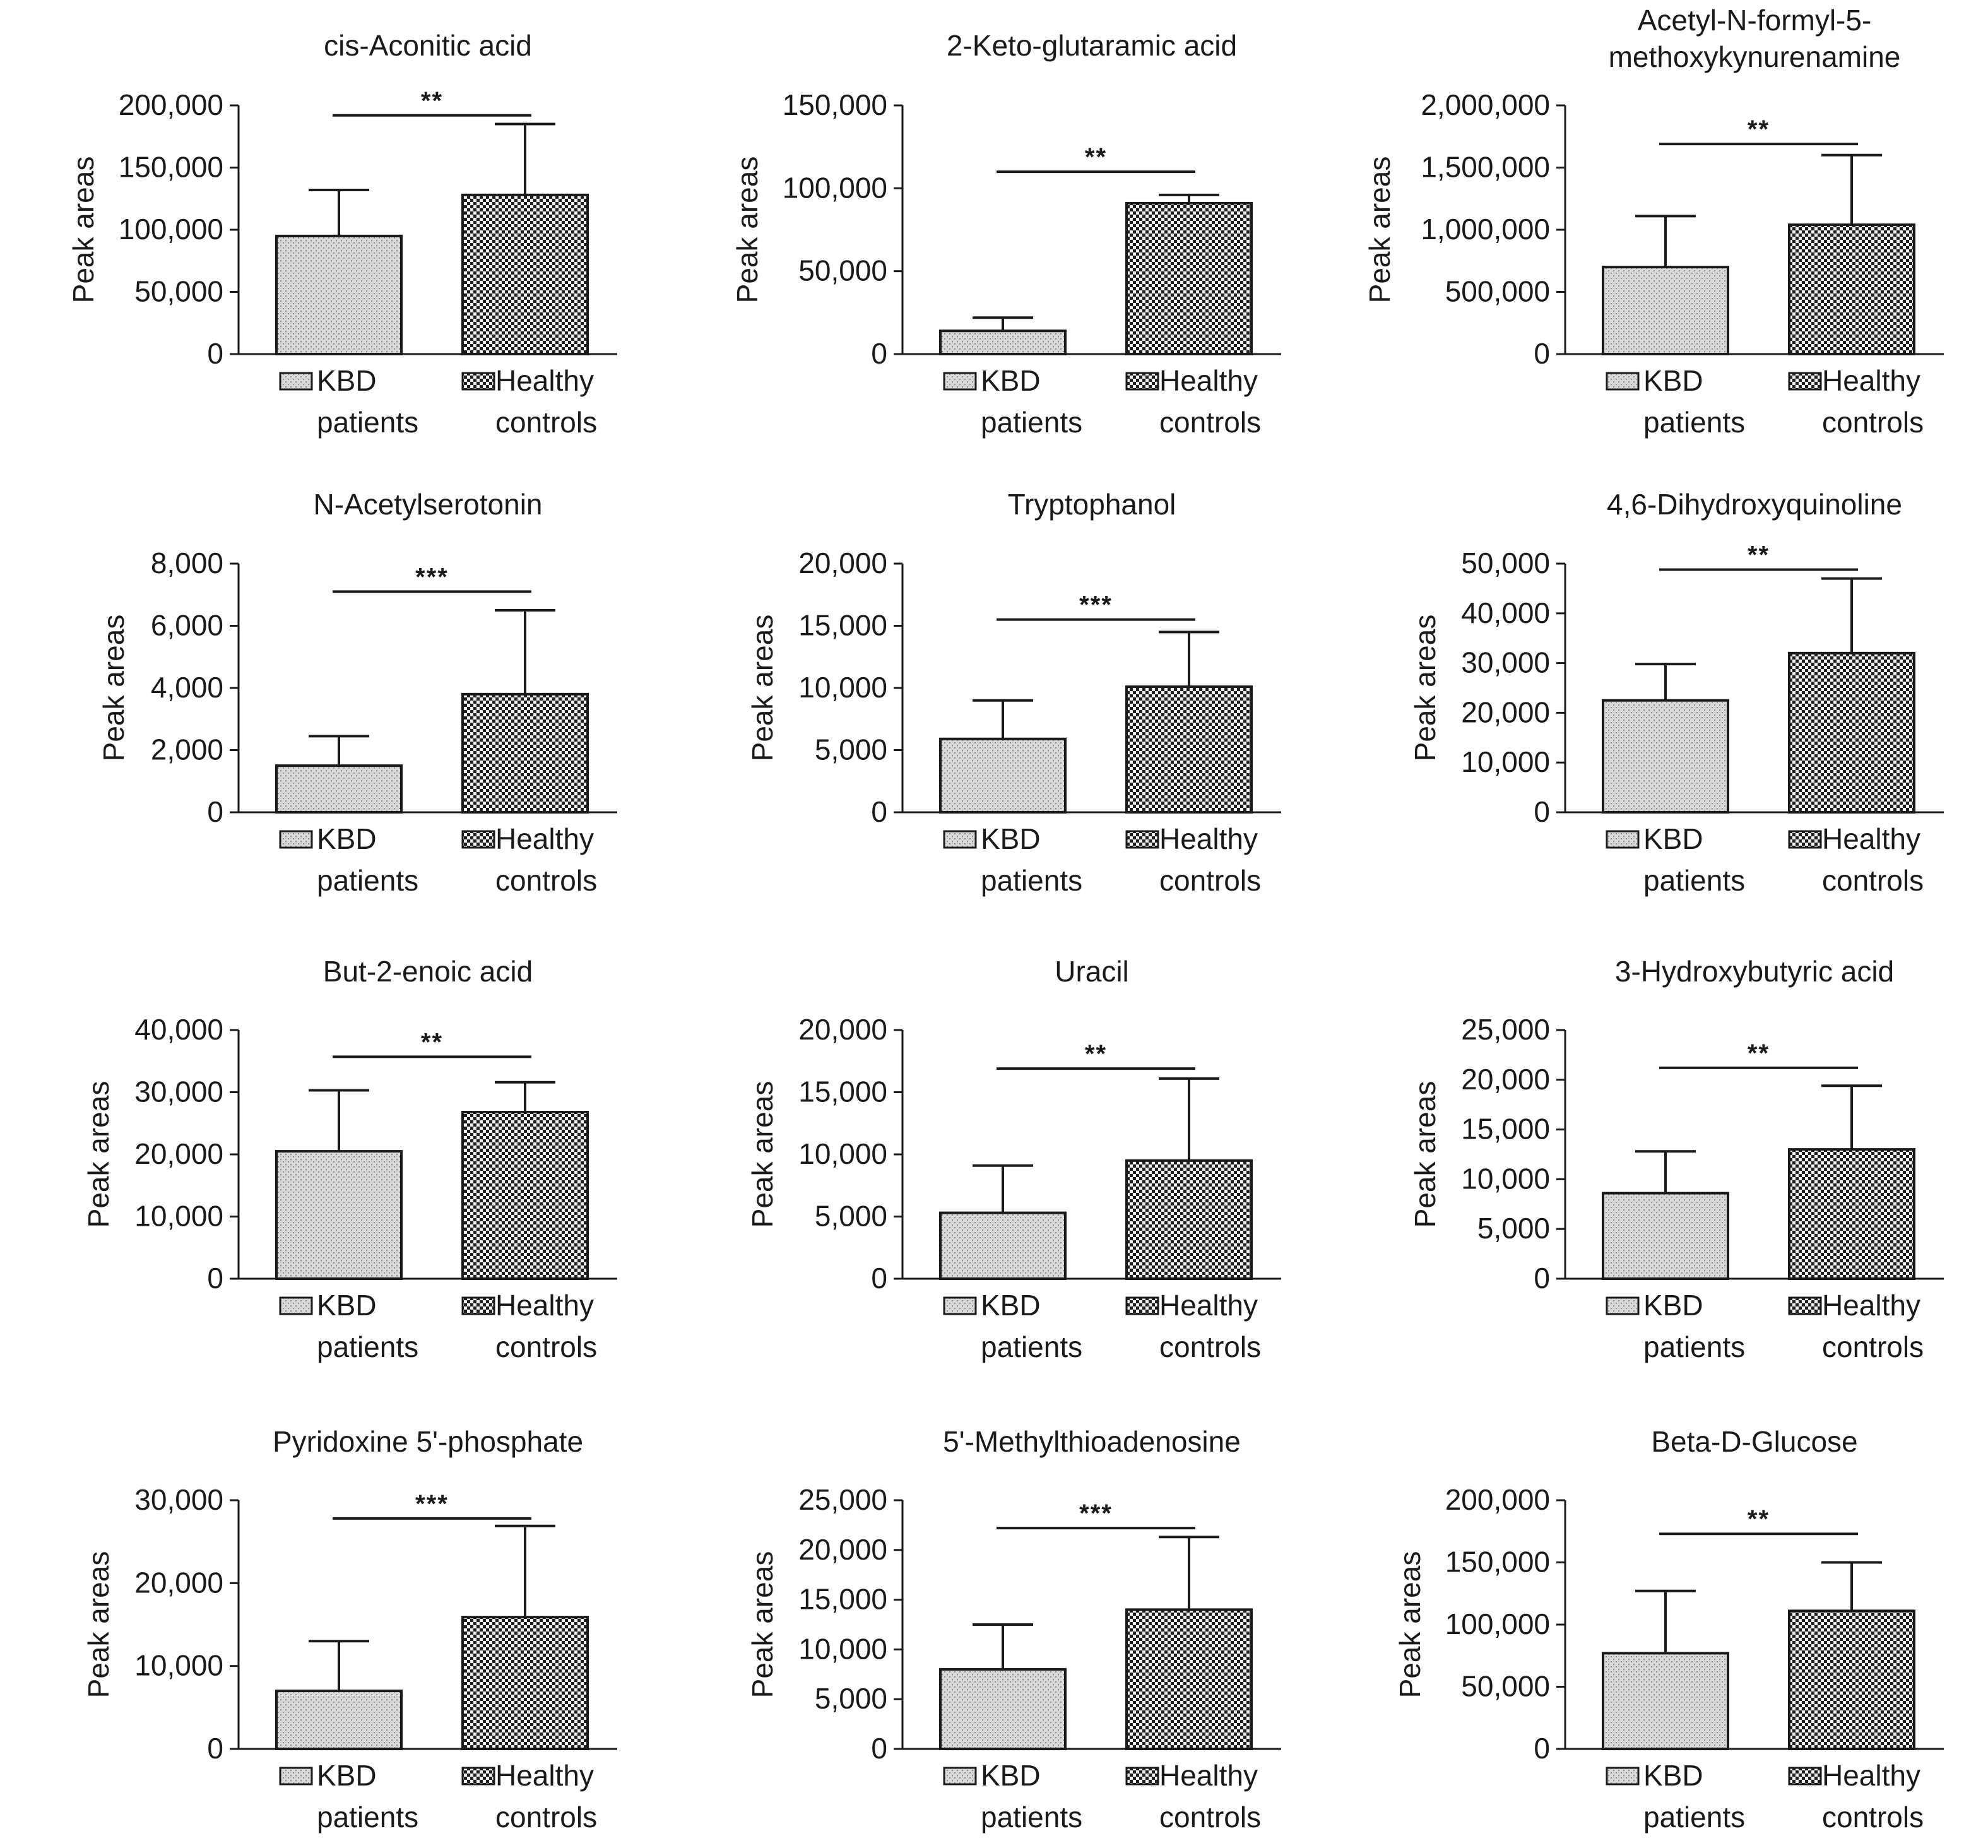 Image resolution: width=1988 pixels, height=1848 pixels. Describe the element at coordinates (1092, 505) in the screenshot. I see `chart-title: Tryptophanol` at that location.